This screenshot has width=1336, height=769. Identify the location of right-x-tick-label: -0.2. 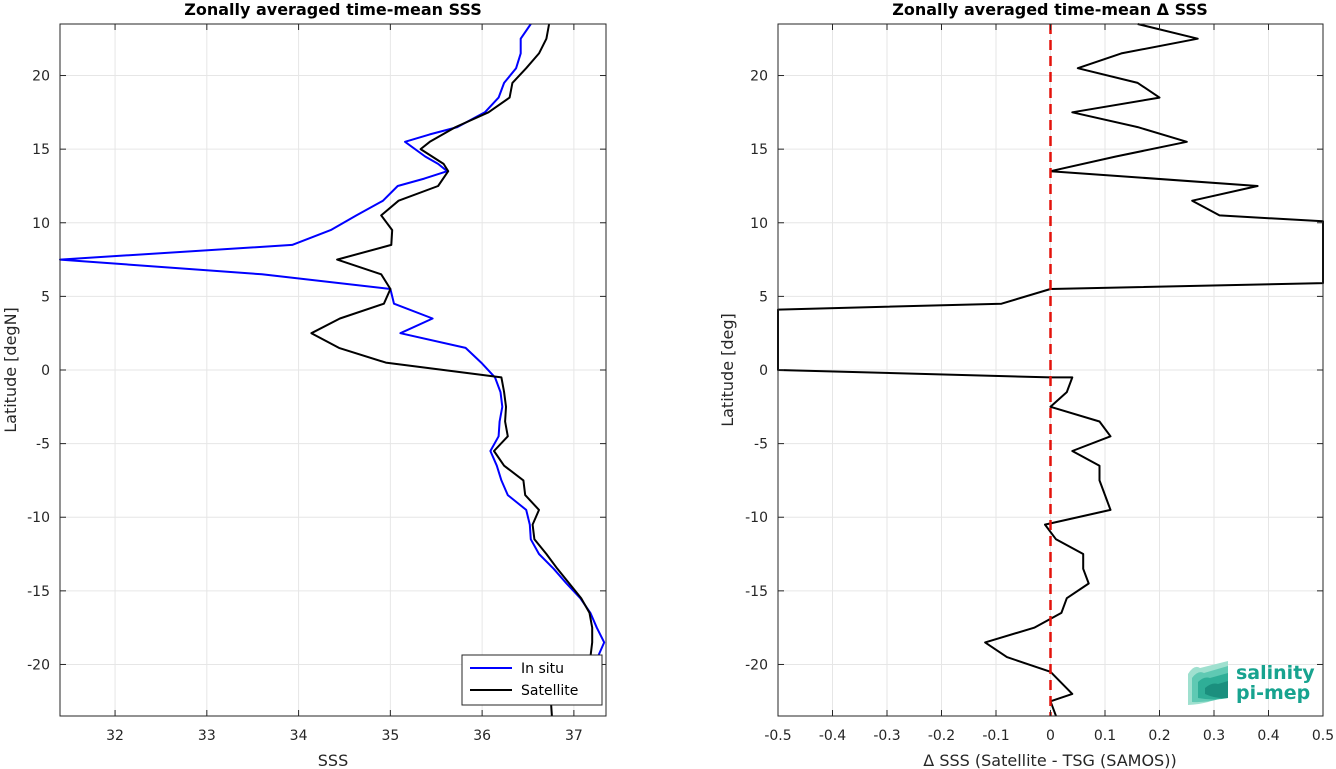
(941, 736).